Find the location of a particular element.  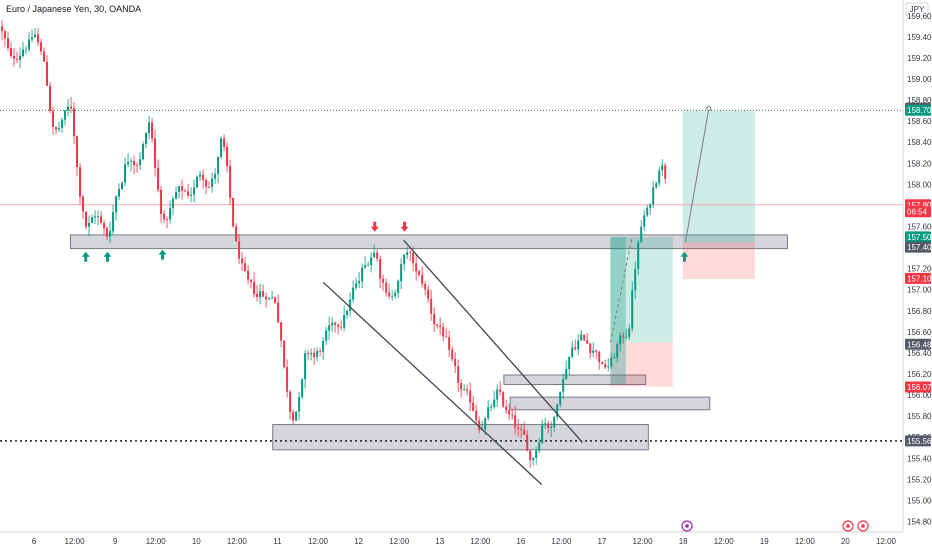

trend-line is located at coordinates (697, 175).